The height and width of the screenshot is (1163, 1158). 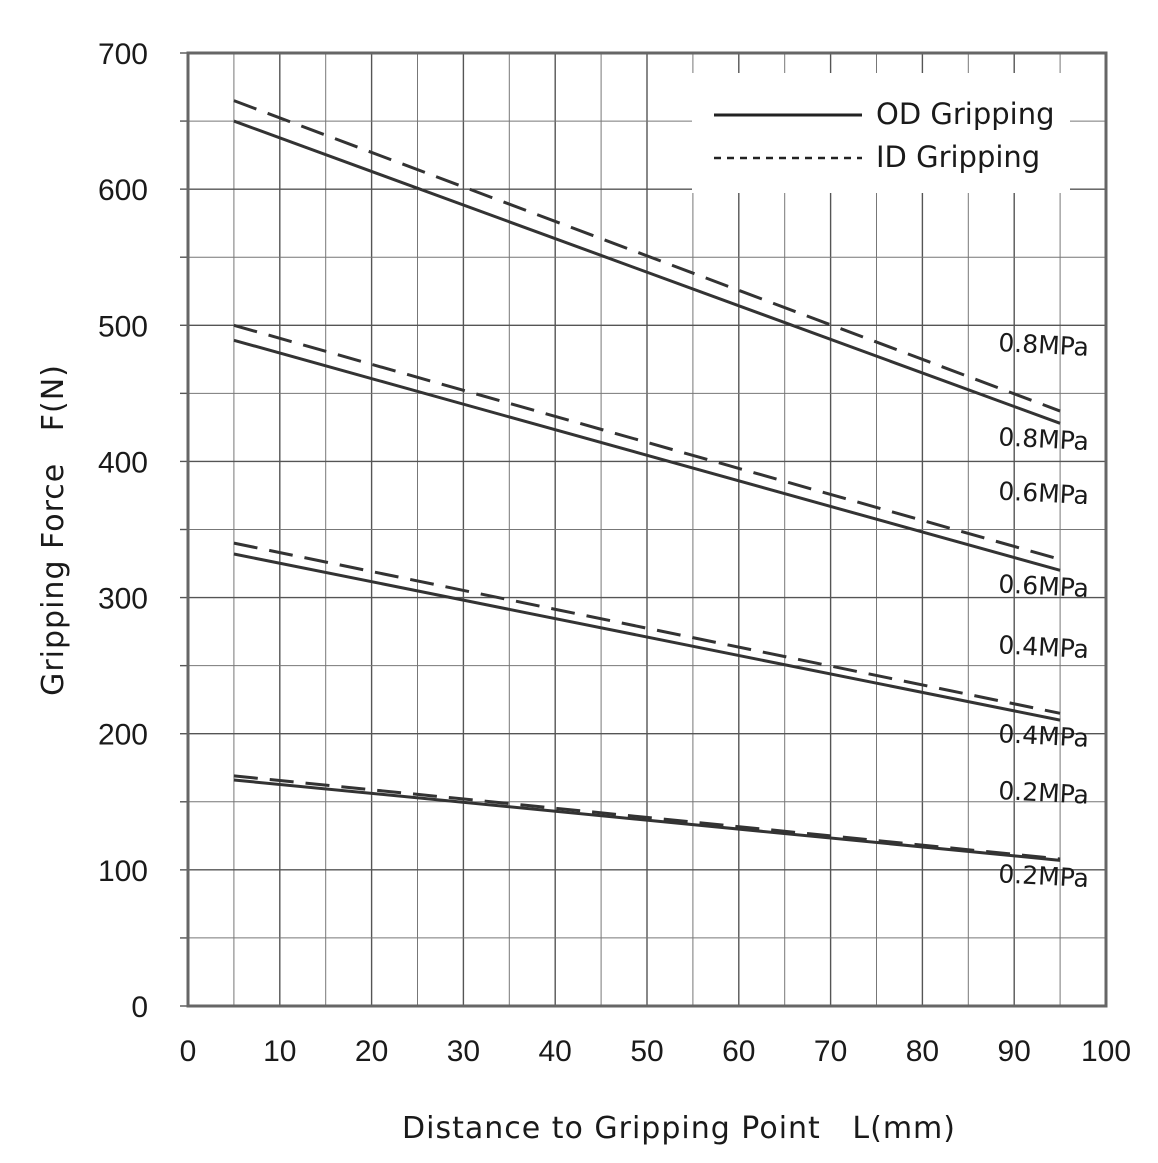 What do you see at coordinates (738, 1051) in the screenshot?
I see `x-tick-label: 60` at bounding box center [738, 1051].